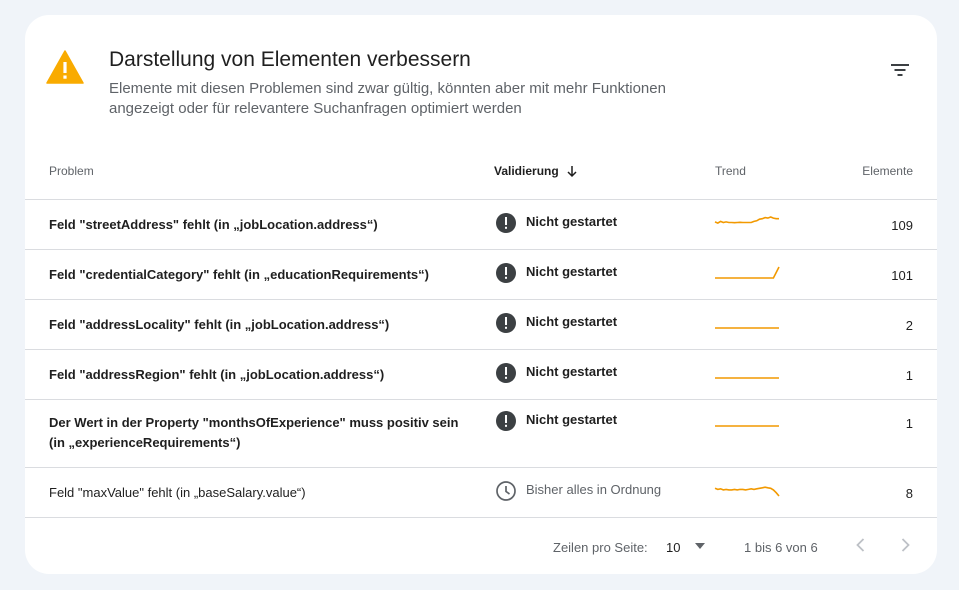  I want to click on validation-status-label: Bisher alles in Ordnung, so click(594, 489).